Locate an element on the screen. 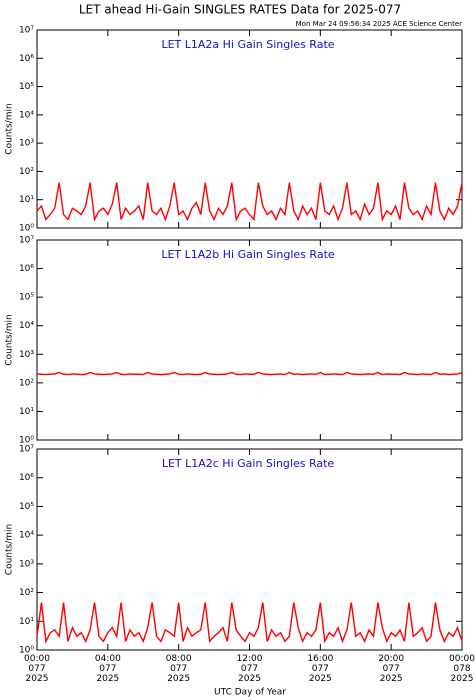 This screenshot has width=475, height=700. x-tick-label: 00:00 078 2025 is located at coordinates (462, 669).